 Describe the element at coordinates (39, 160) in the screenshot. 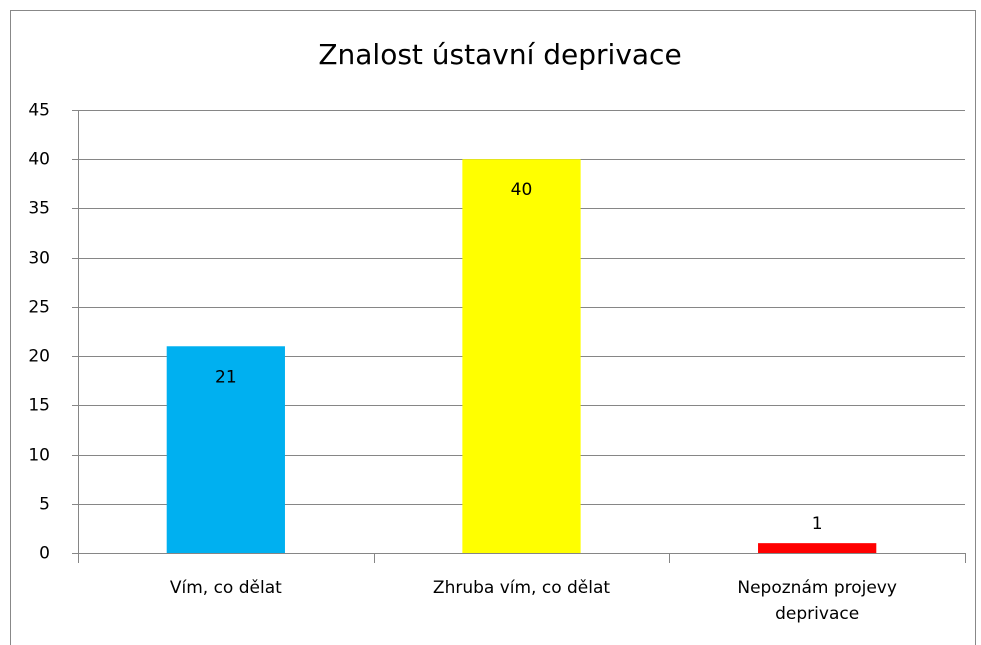

I see `y-tick-label: 40` at that location.